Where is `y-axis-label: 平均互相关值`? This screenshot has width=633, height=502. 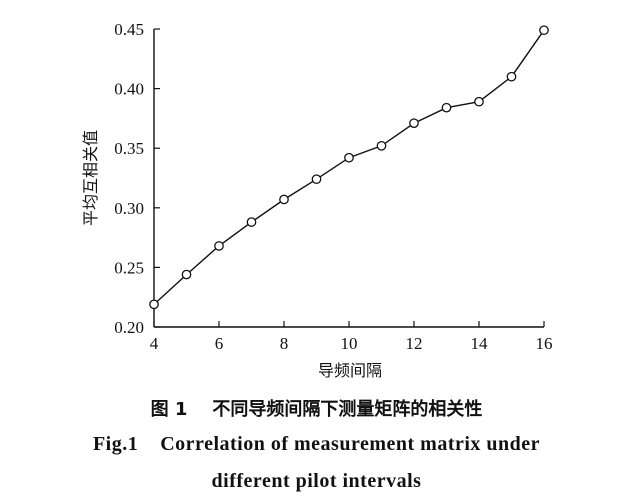
y-axis-label: 平均互相关值 is located at coordinates (90, 178).